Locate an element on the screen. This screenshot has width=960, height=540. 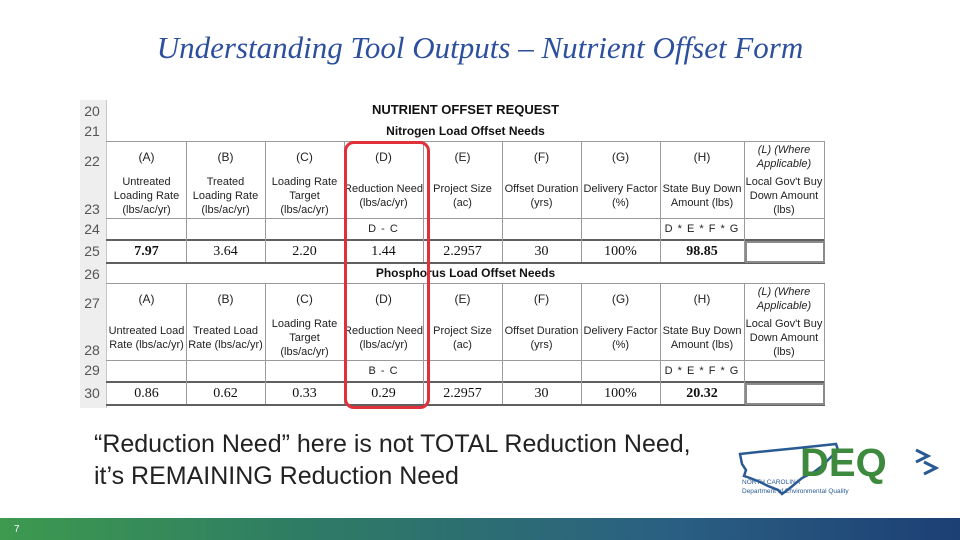
value-cell is located at coordinates (784, 251).